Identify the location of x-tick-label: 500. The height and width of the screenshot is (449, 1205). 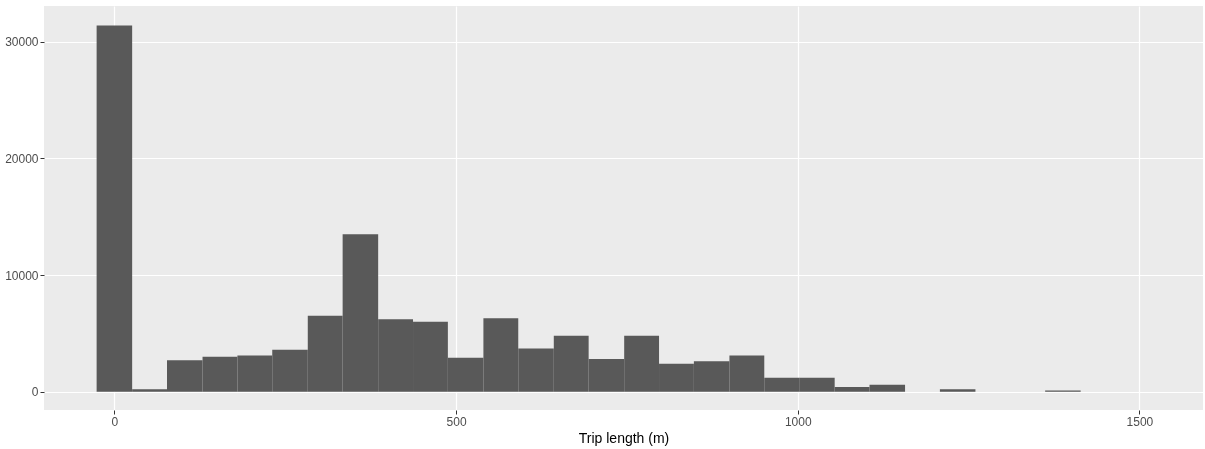
(456, 421).